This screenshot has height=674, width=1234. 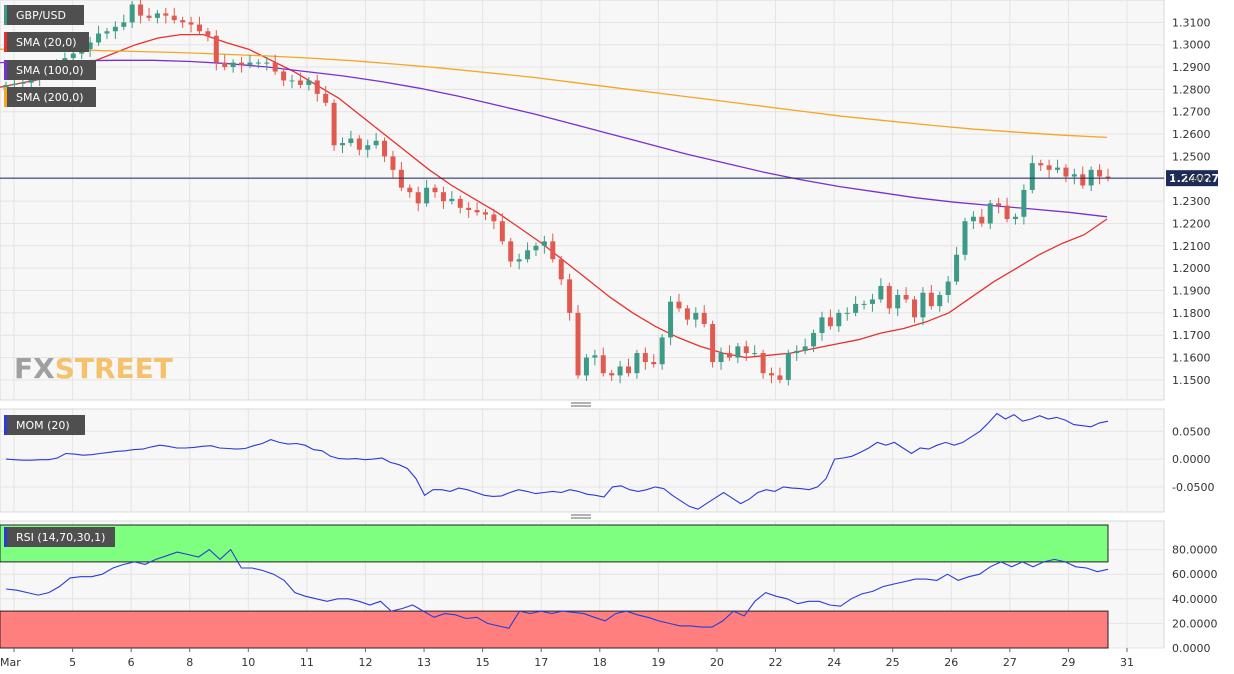 What do you see at coordinates (59, 537) in the screenshot?
I see `legend-rsi: RSI (14,70,30,1)` at bounding box center [59, 537].